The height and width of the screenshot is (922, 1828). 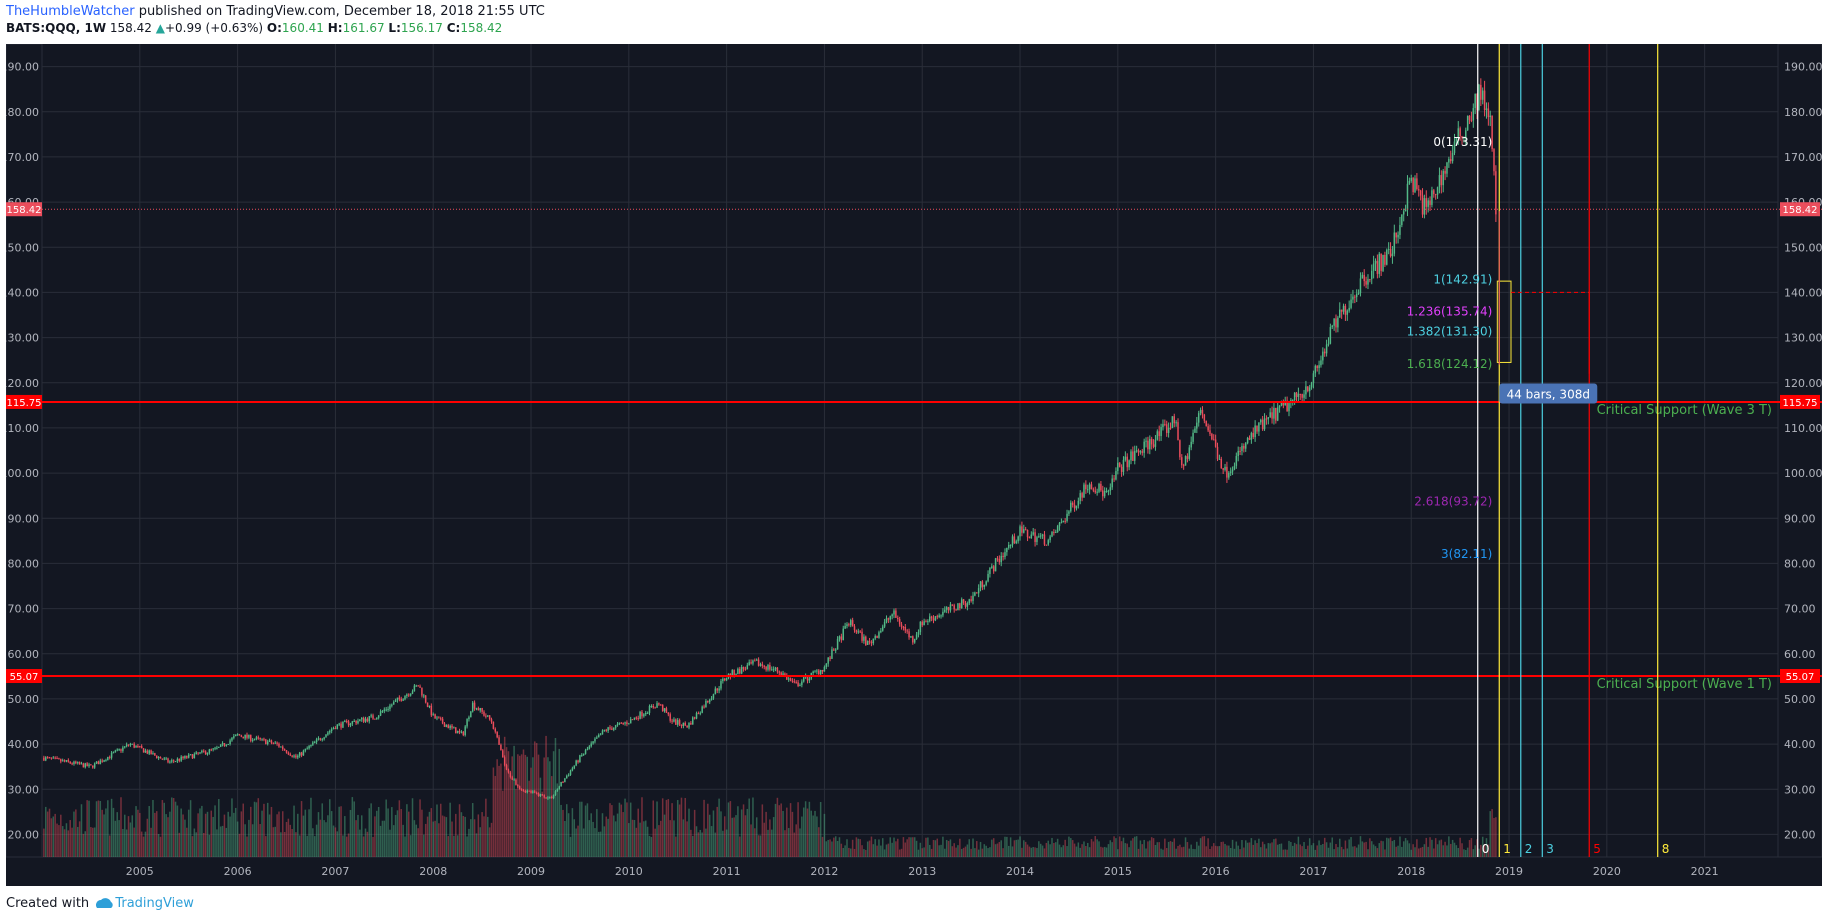 I want to click on y-tick-label-right: 180.00, so click(x=1803, y=112).